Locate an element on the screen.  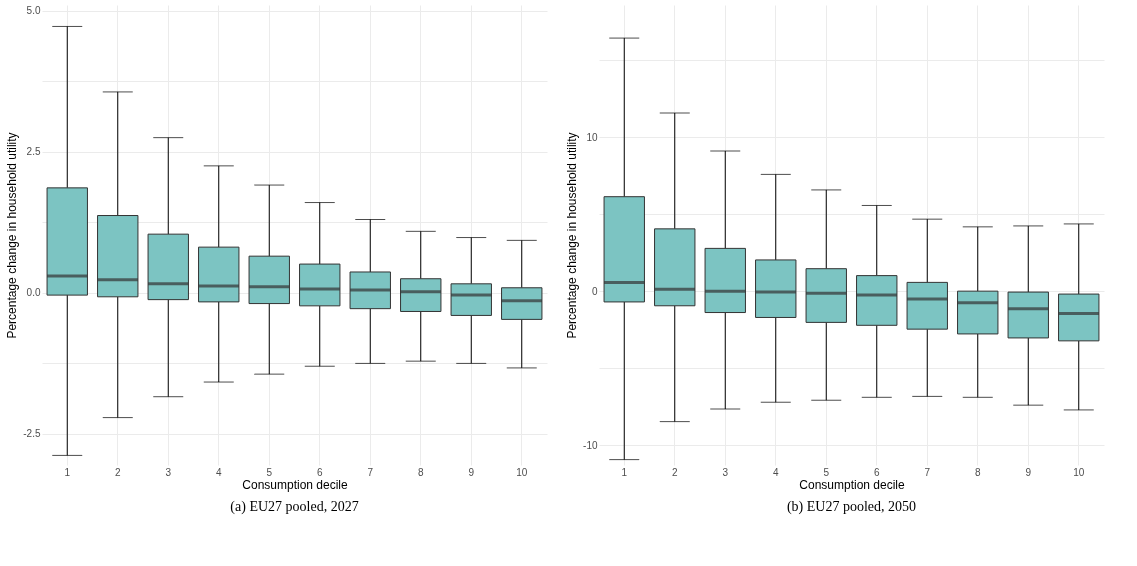
text: (b) EU27 pooled, 2050 is located at coordinates (851, 507).